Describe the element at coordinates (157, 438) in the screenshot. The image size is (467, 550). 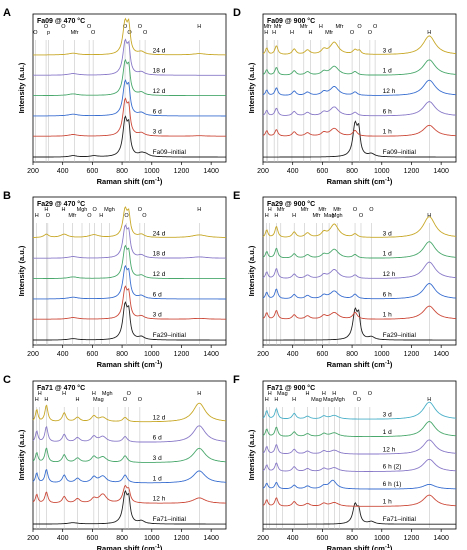
I see `panel-c-trace-label: 6 d` at that location.